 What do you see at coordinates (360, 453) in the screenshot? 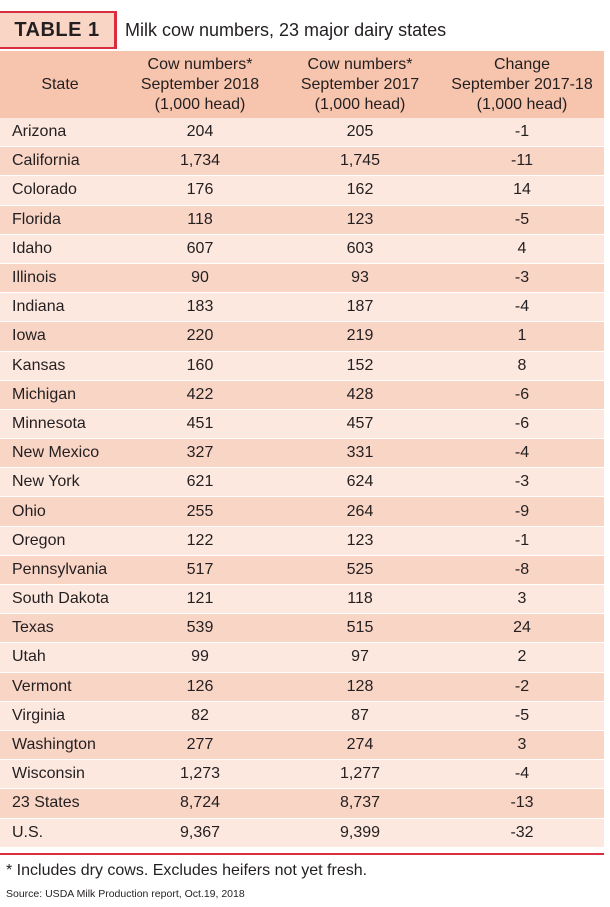
I see `cell-sept-2017: 331` at bounding box center [360, 453].